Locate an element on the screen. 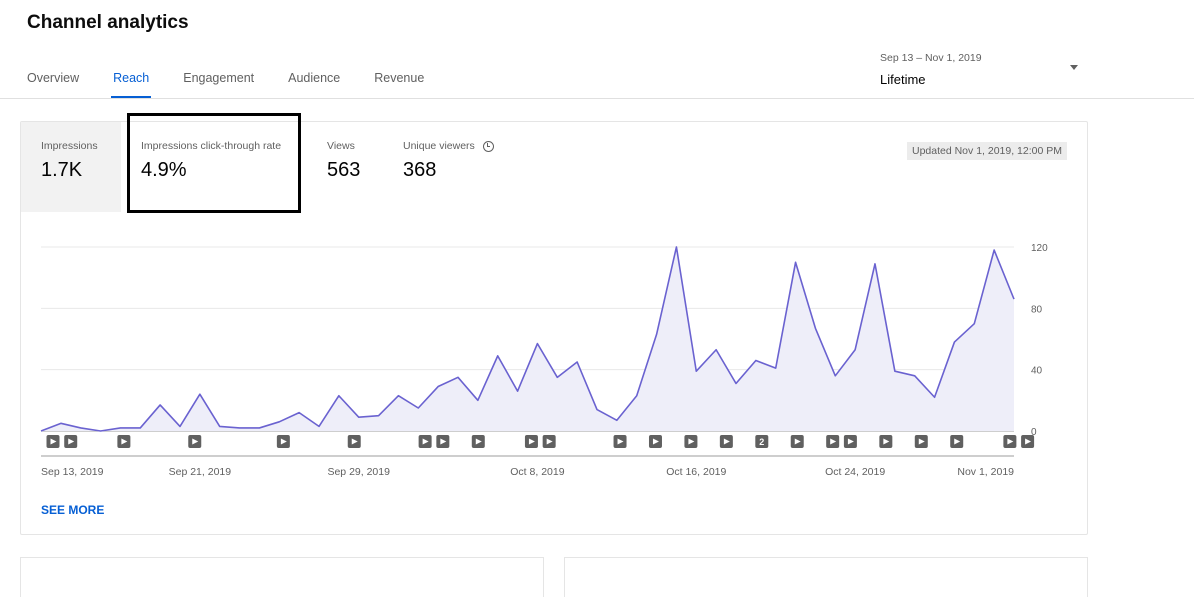 The width and height of the screenshot is (1204, 597). metric-value: 1.7K is located at coordinates (62, 170).